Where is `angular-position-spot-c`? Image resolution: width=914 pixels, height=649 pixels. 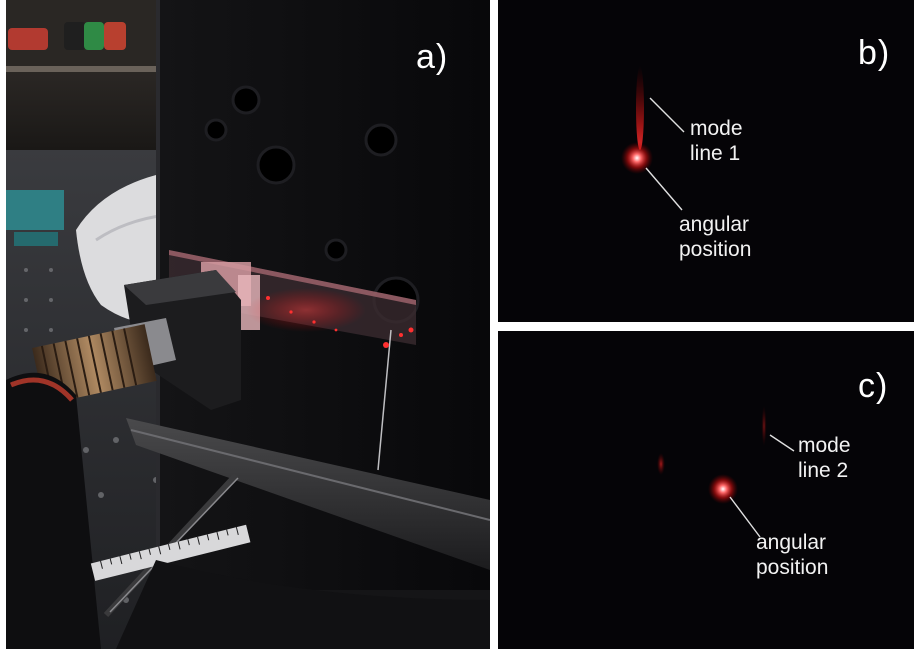
angular-position-spot-c is located at coordinates (723, 489).